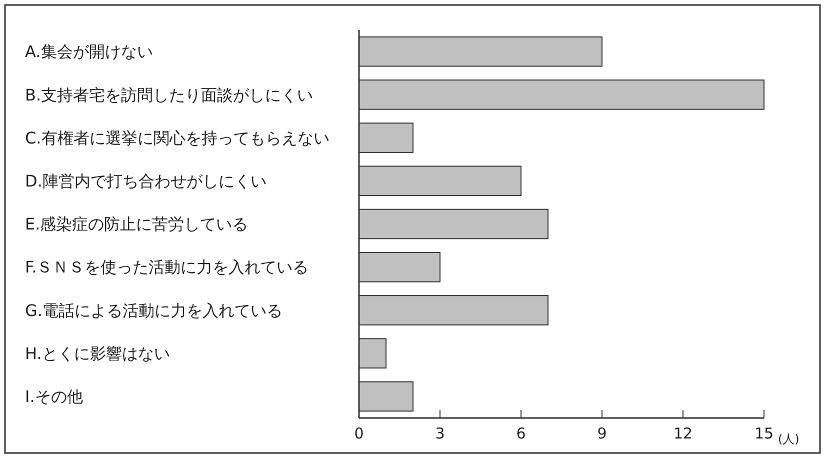 Image resolution: width=830 pixels, height=464 pixels. I want to click on y-tick-label: E.感染症の防止に苦労している, so click(136, 224).